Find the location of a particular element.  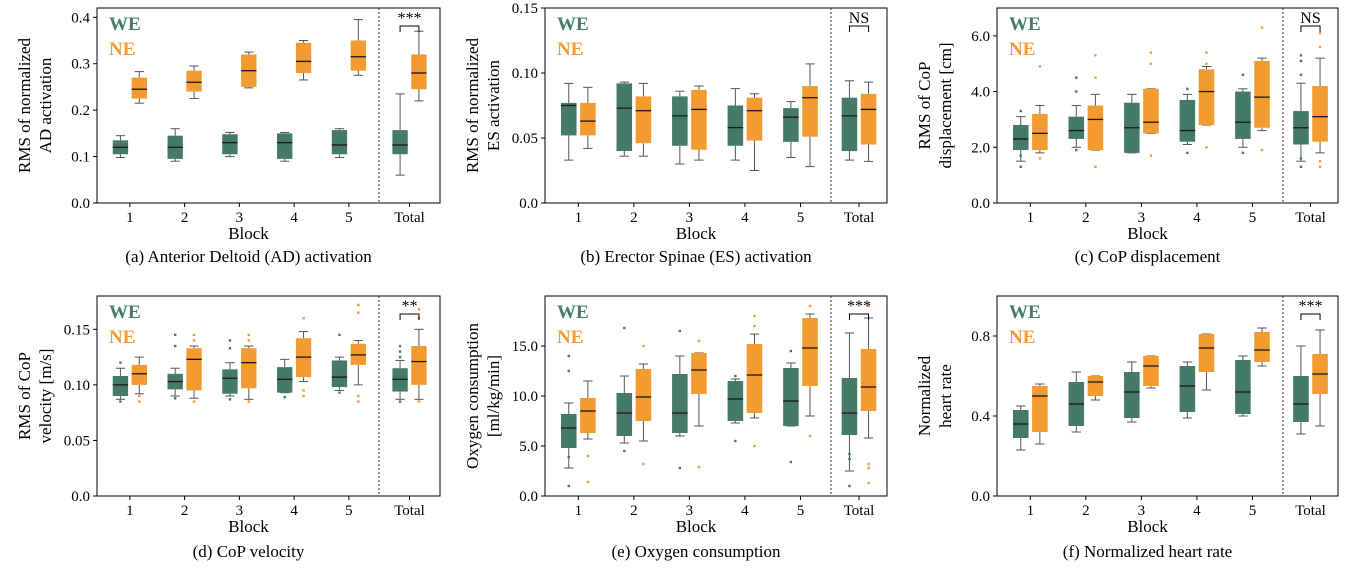

y-axis-label: displacement [cm] is located at coordinates (945, 105).